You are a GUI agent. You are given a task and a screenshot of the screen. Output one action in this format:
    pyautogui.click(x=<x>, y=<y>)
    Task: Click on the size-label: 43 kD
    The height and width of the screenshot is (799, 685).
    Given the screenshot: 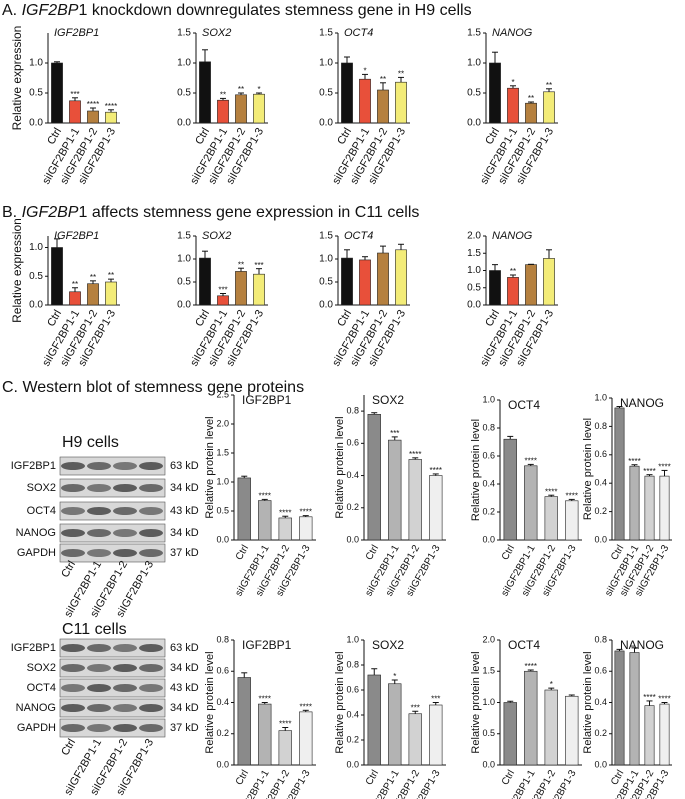 What is the action you would take?
    pyautogui.click(x=184, y=688)
    